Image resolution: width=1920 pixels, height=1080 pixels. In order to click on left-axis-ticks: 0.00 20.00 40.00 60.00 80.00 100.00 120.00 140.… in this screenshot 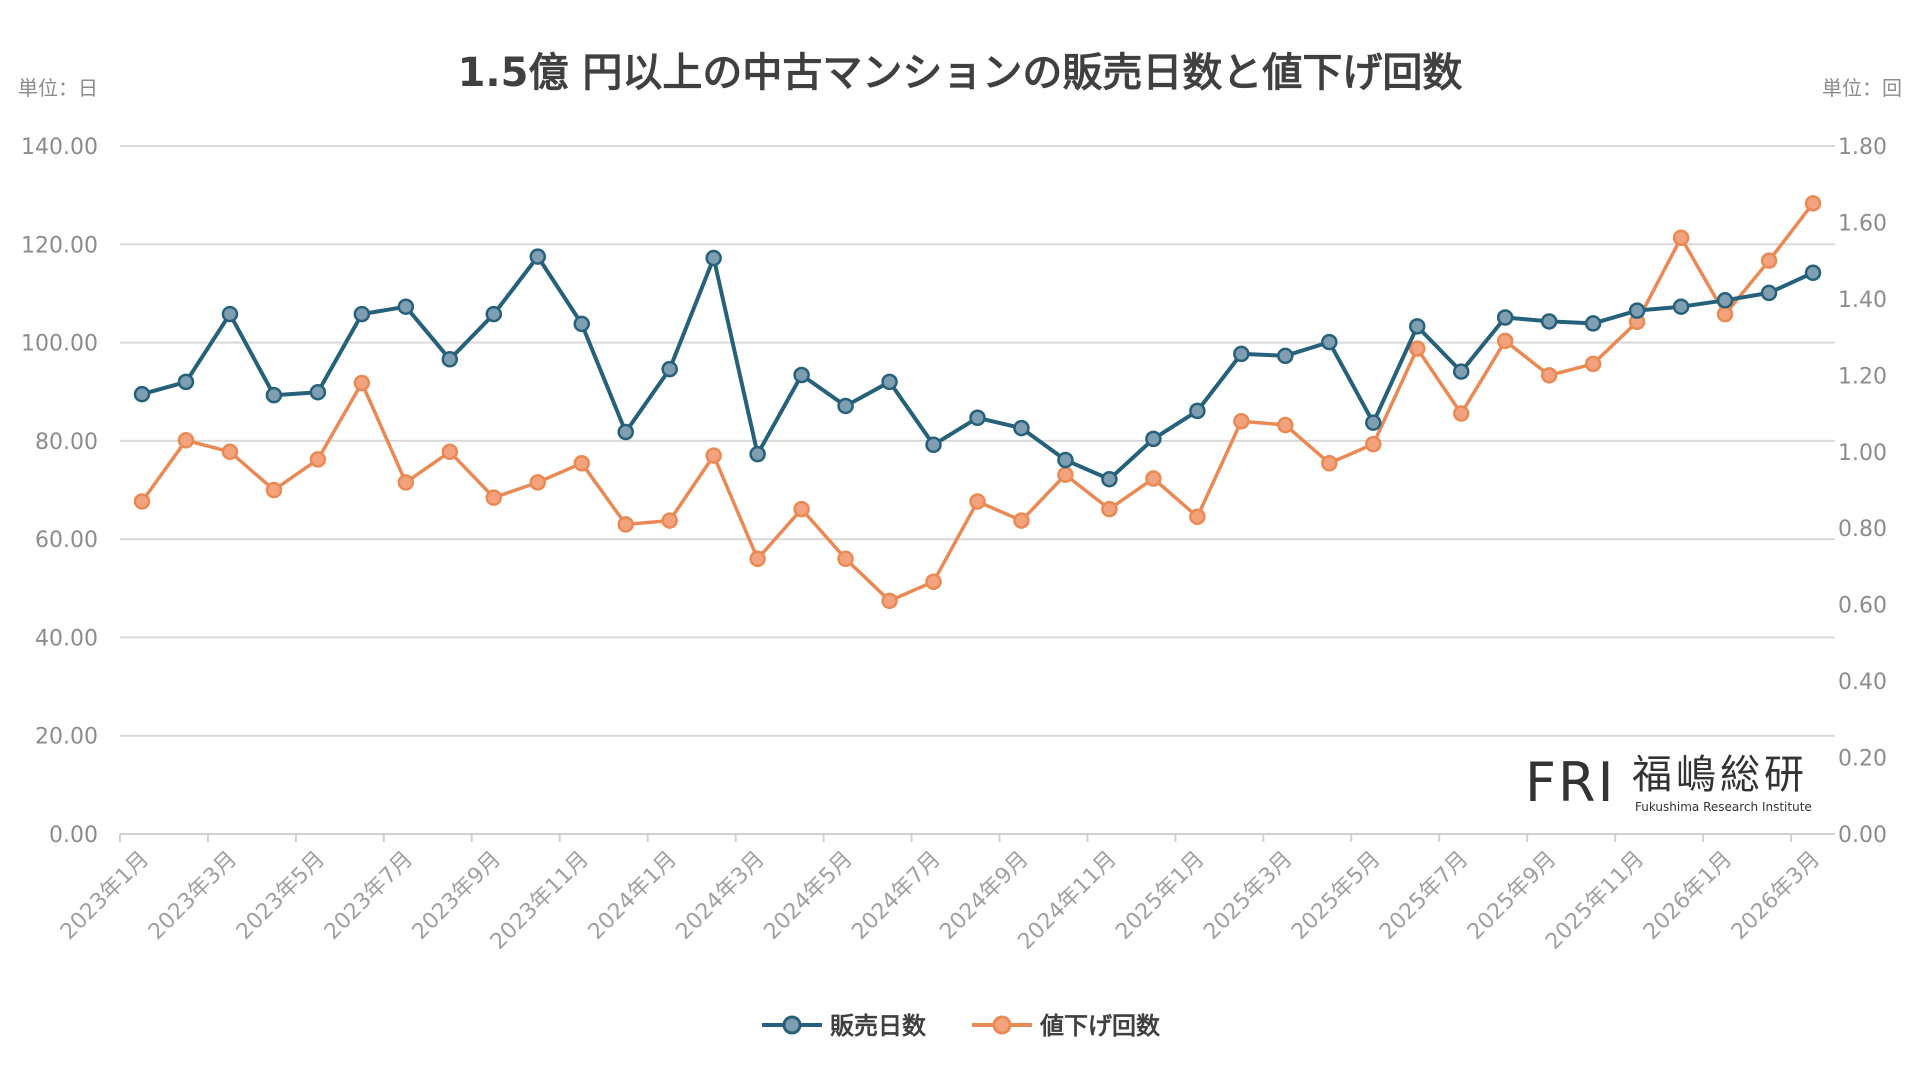, I will do `click(59, 491)`.